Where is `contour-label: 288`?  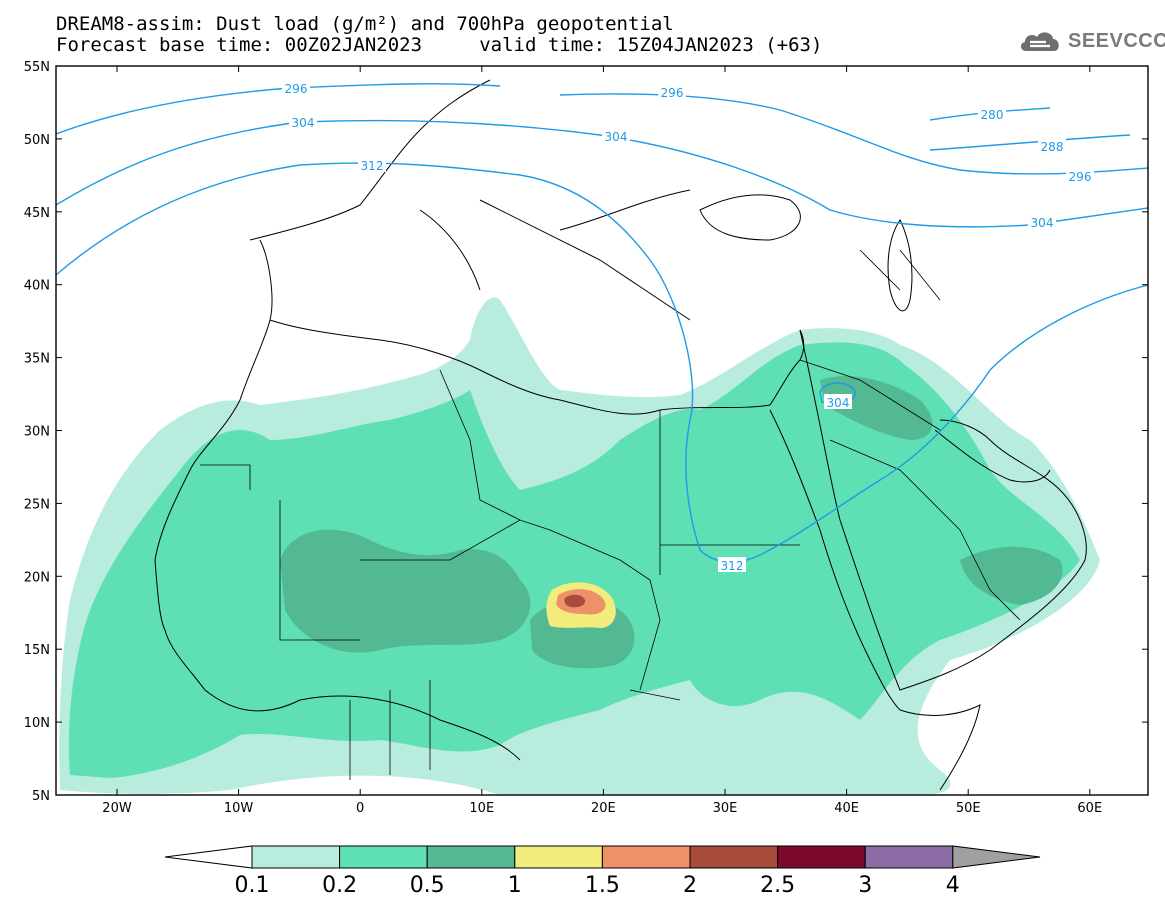 contour-label: 288 is located at coordinates (1052, 147).